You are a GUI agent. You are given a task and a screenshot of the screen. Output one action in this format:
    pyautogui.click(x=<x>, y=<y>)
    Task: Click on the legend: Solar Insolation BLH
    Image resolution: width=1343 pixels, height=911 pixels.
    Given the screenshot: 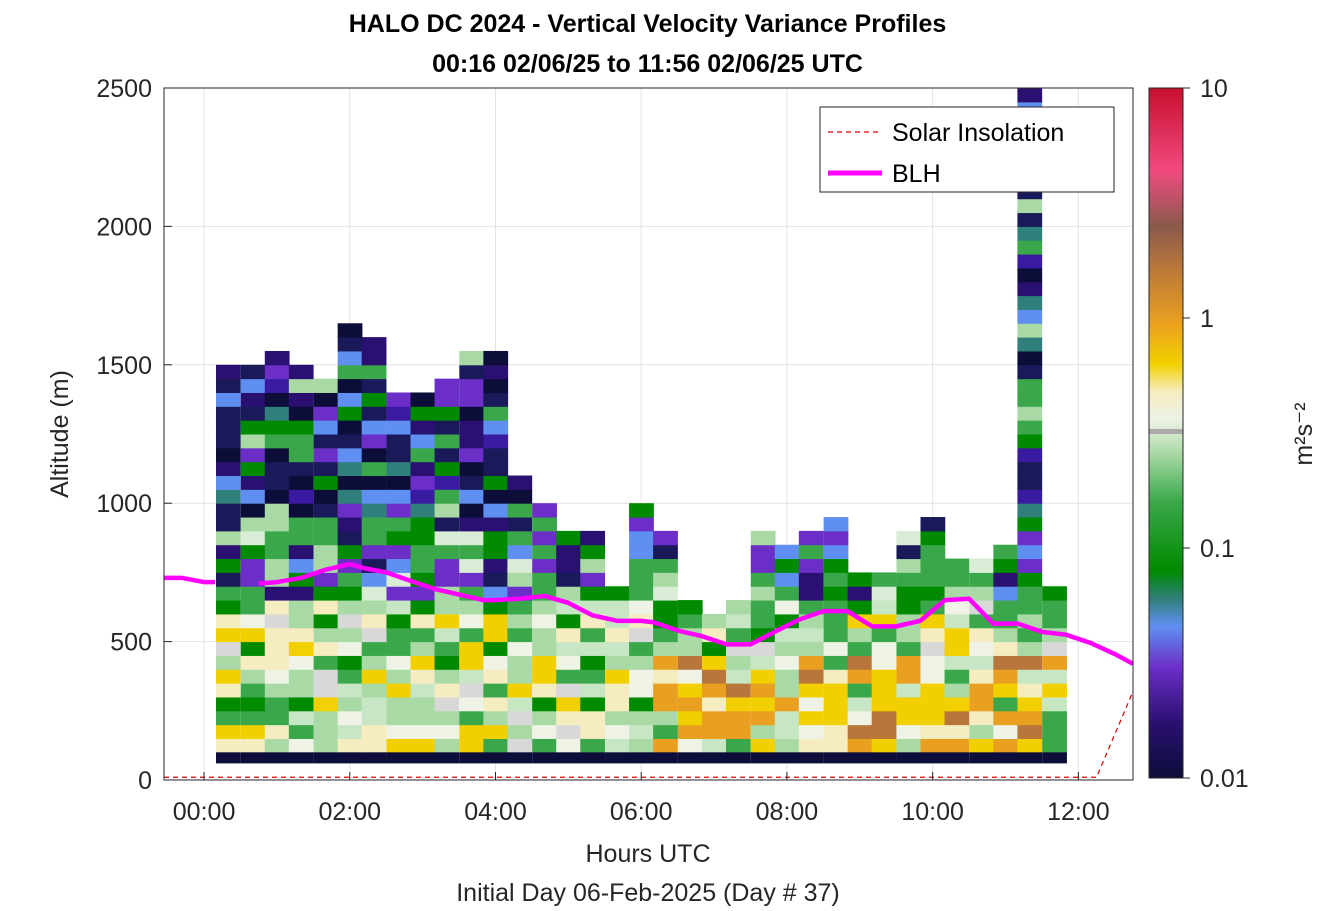 What is the action you would take?
    pyautogui.click(x=967, y=149)
    